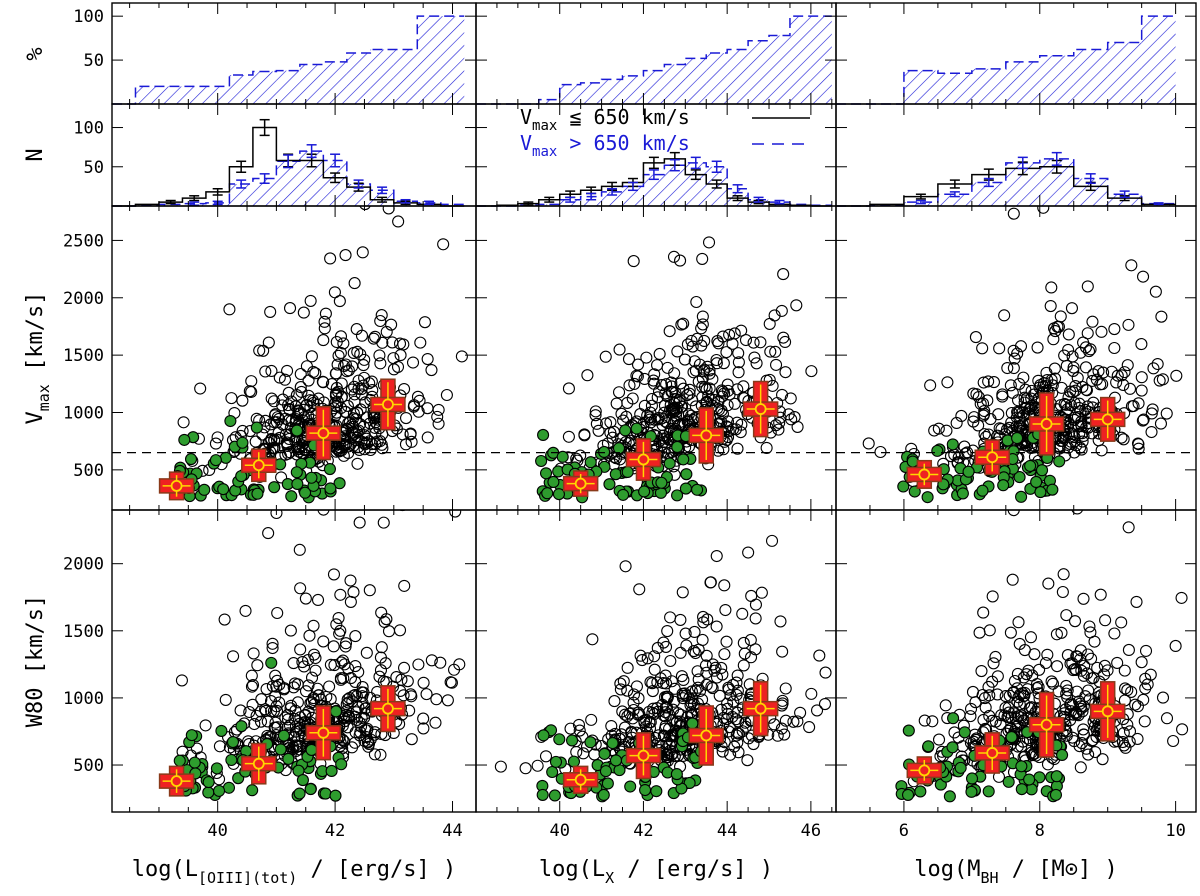  Describe the element at coordinates (988, 194) in the screenshot. I see `count-high-bar` at that location.